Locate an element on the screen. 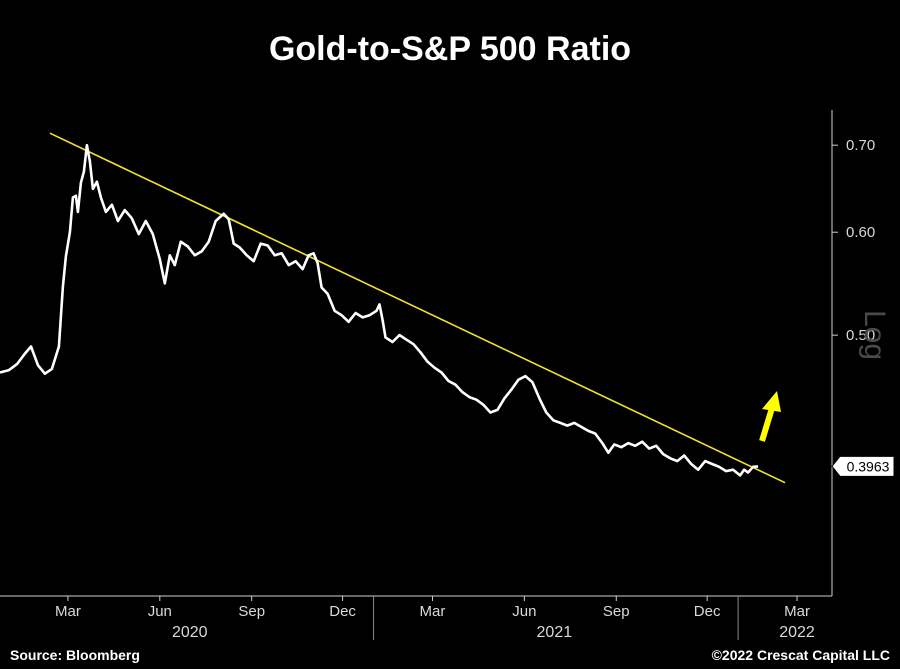  annotation-layer: 0.3963 is located at coordinates (827, 434).